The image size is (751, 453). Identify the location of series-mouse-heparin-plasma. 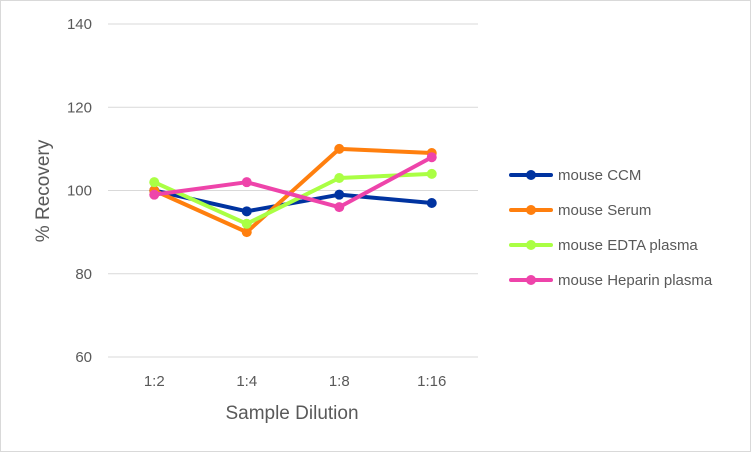
(293, 182).